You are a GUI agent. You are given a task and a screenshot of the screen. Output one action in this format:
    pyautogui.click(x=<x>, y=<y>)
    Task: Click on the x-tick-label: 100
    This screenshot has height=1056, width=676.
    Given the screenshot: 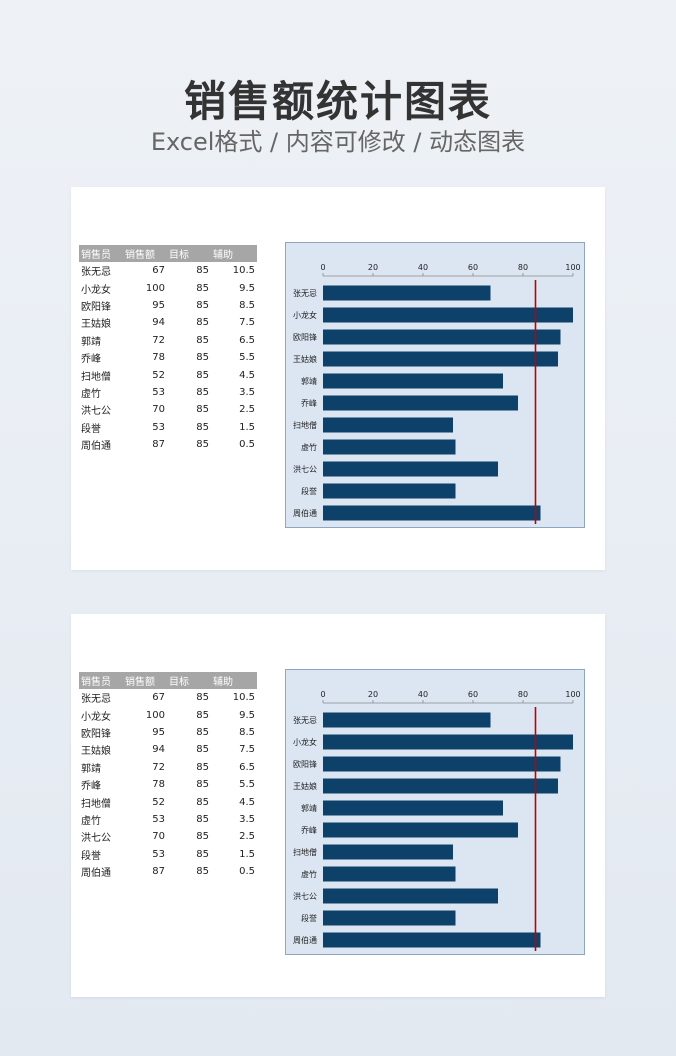 What is the action you would take?
    pyautogui.click(x=572, y=694)
    